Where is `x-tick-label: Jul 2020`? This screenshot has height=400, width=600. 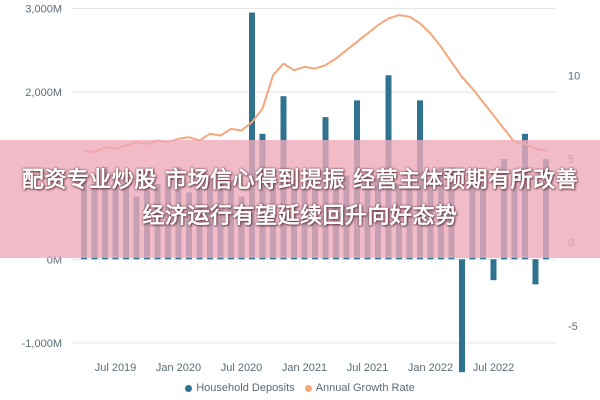 x-tick-label: Jul 2020 is located at coordinates (242, 368).